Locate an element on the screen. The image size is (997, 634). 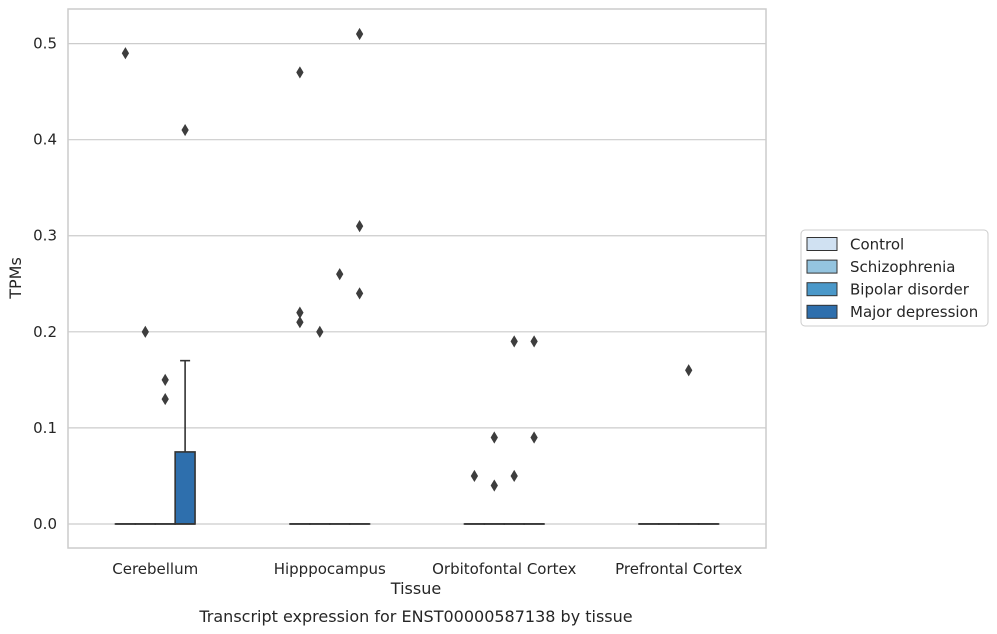
x-tick-label: Prefrontal Cortex is located at coordinates (678, 569).